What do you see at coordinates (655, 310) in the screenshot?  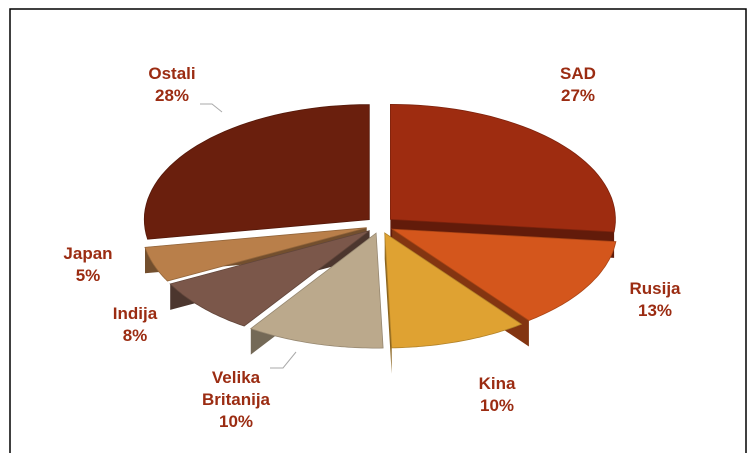 I see `value-label: 13%` at bounding box center [655, 310].